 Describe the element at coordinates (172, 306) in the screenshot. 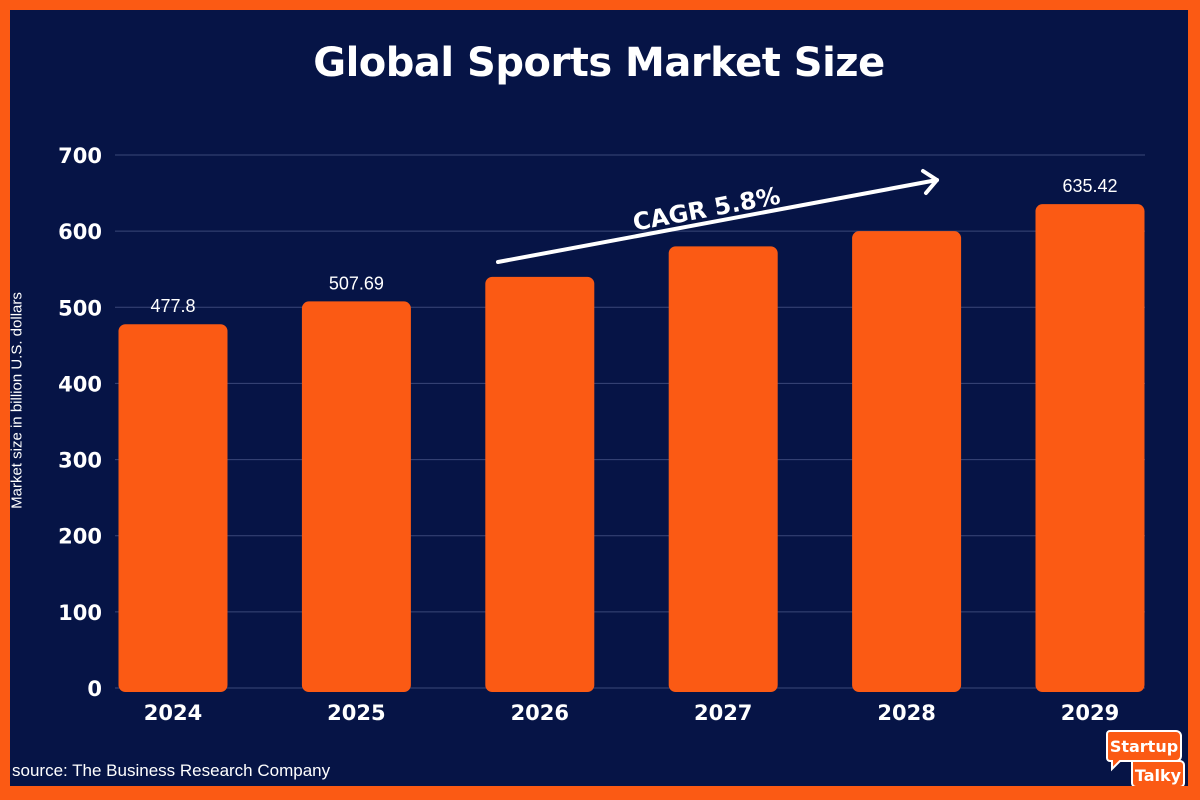

I see `data-label: 477.8` at that location.